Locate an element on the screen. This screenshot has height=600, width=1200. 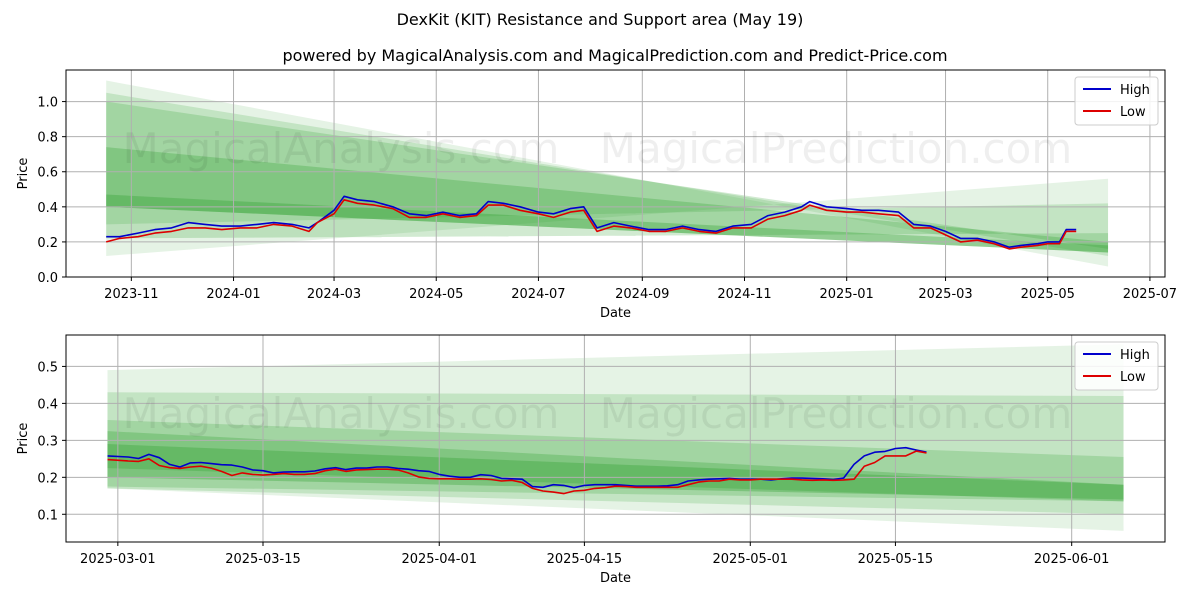
y-tick-label: 0.1 is located at coordinates (47, 515).